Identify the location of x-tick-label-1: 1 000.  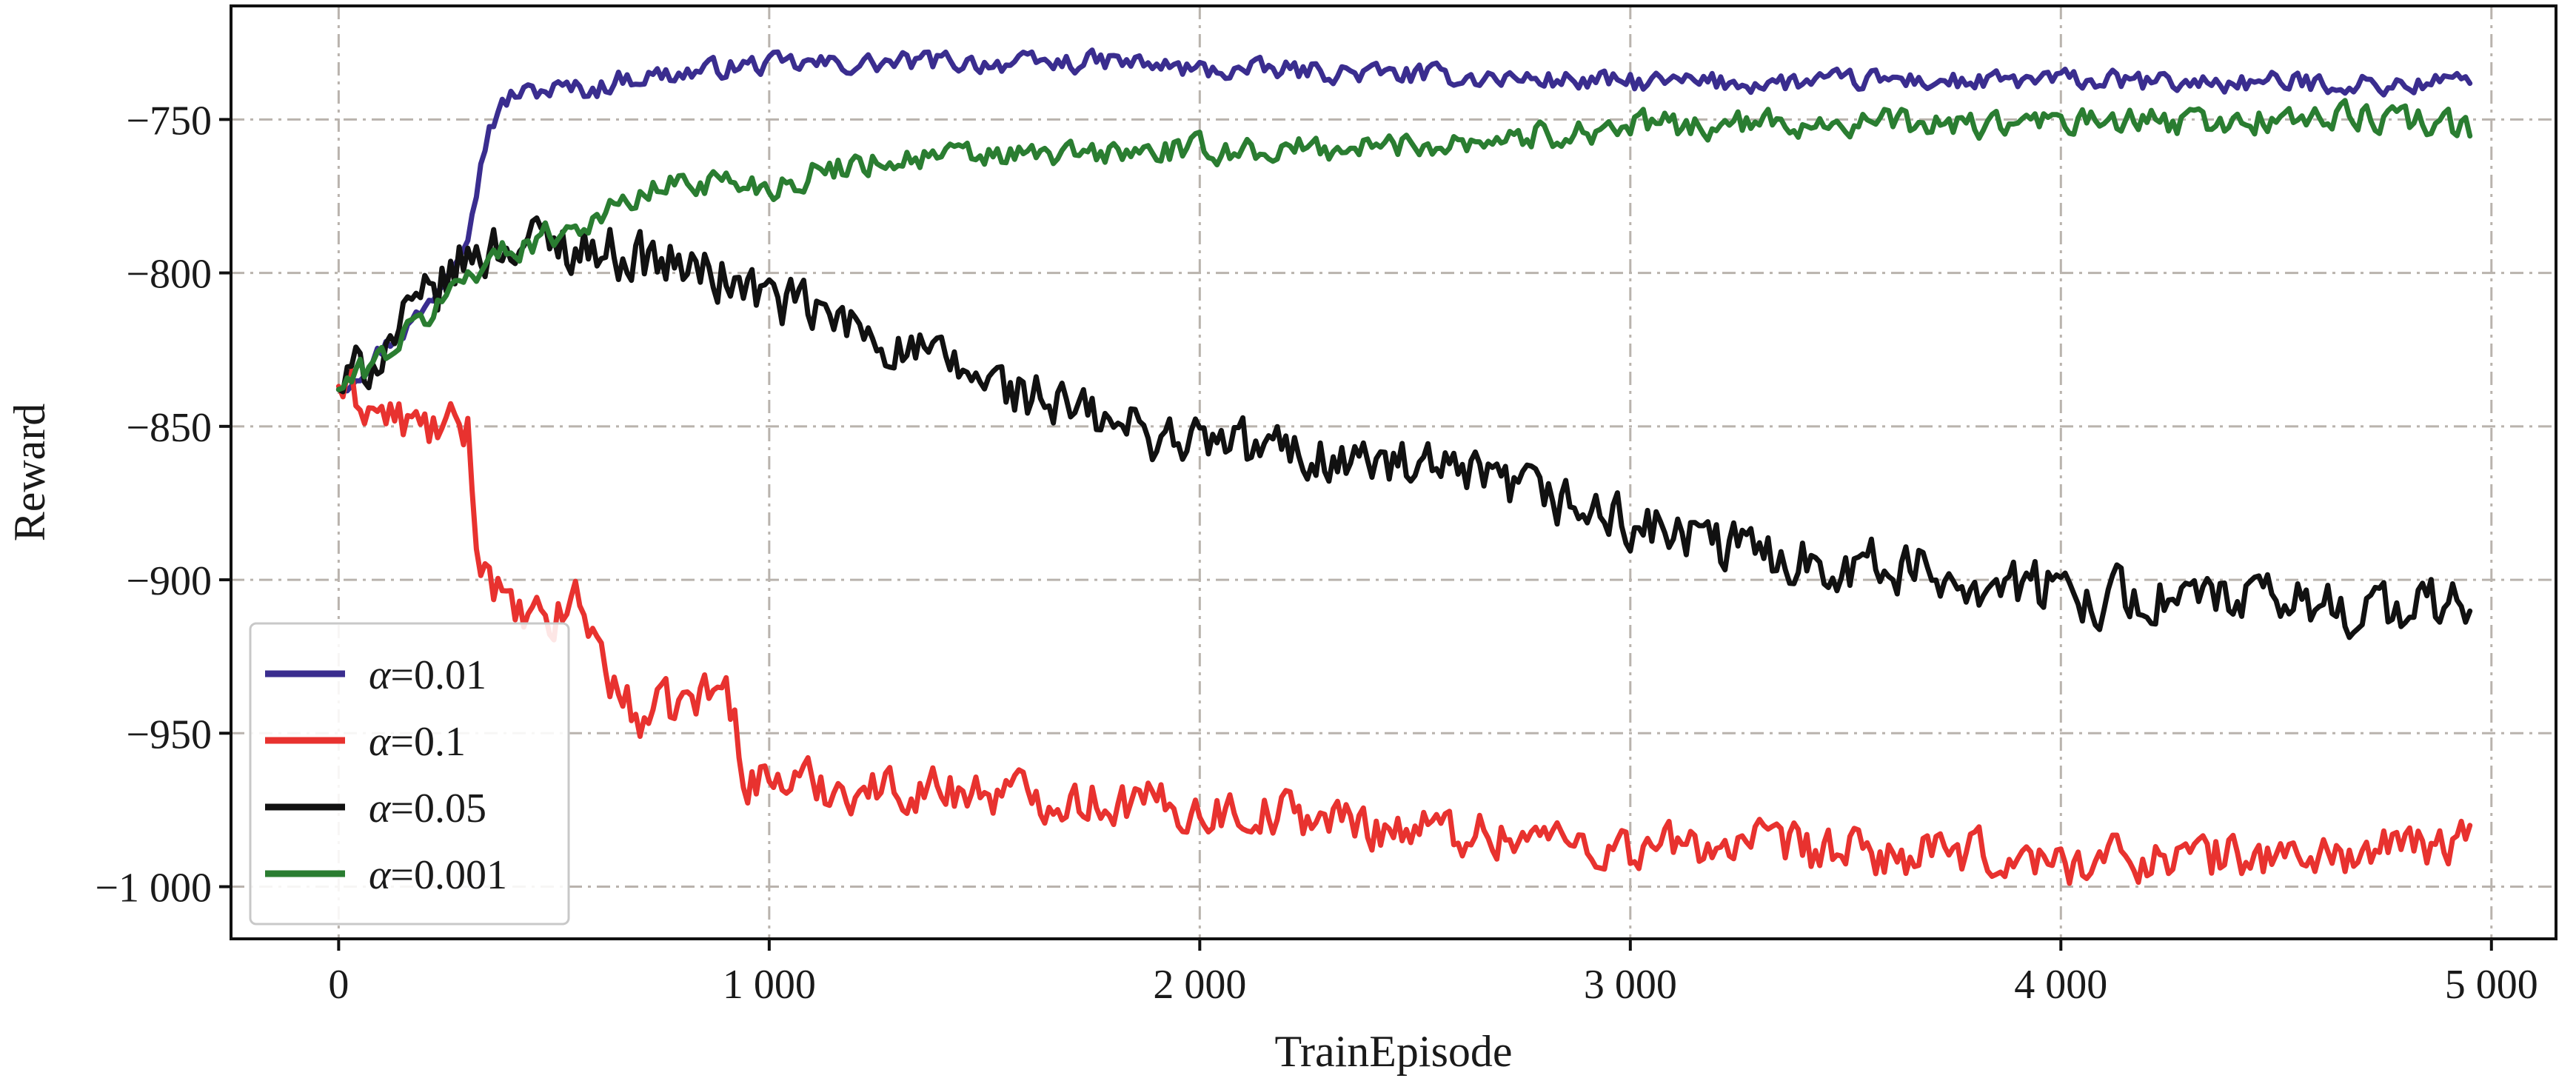
(769, 985).